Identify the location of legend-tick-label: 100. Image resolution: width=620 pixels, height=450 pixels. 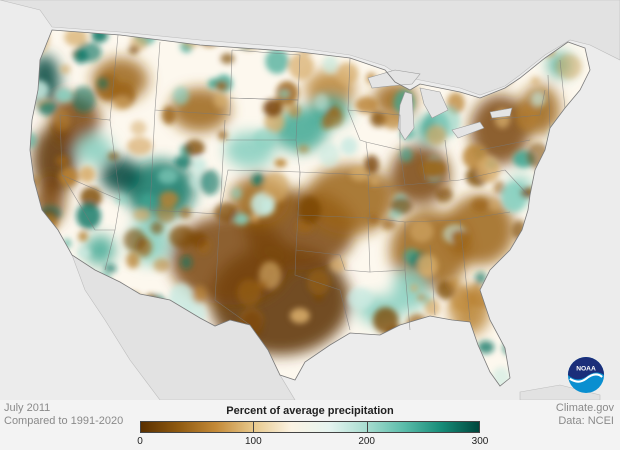
(253, 441).